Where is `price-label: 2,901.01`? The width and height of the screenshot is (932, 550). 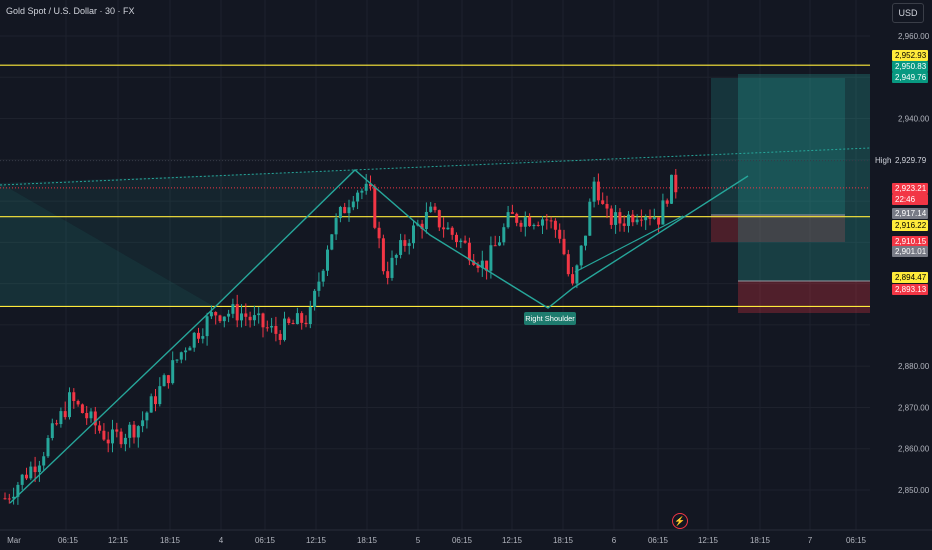 price-label: 2,901.01 is located at coordinates (911, 251).